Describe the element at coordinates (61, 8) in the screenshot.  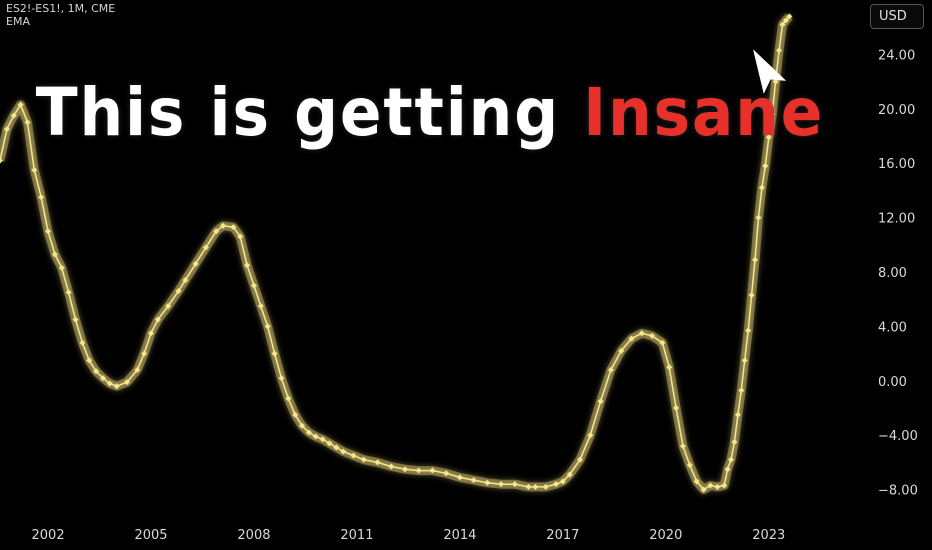
I see `symbol-title: ES2!-ES1!, 1M, CME` at that location.